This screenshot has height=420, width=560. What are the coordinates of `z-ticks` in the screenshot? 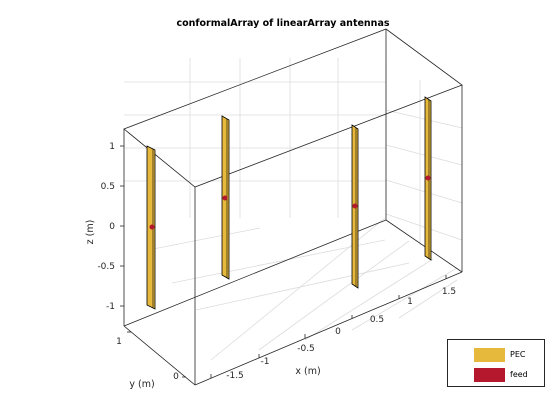 It's located at (122, 226).